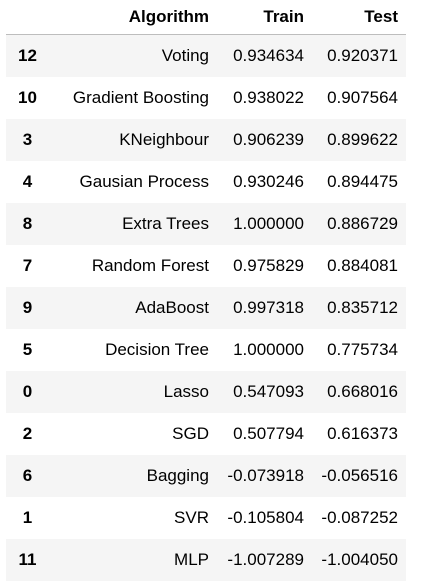 This screenshot has height=581, width=429. What do you see at coordinates (157, 349) in the screenshot?
I see `algorithm-cell: Decision Tree` at bounding box center [157, 349].